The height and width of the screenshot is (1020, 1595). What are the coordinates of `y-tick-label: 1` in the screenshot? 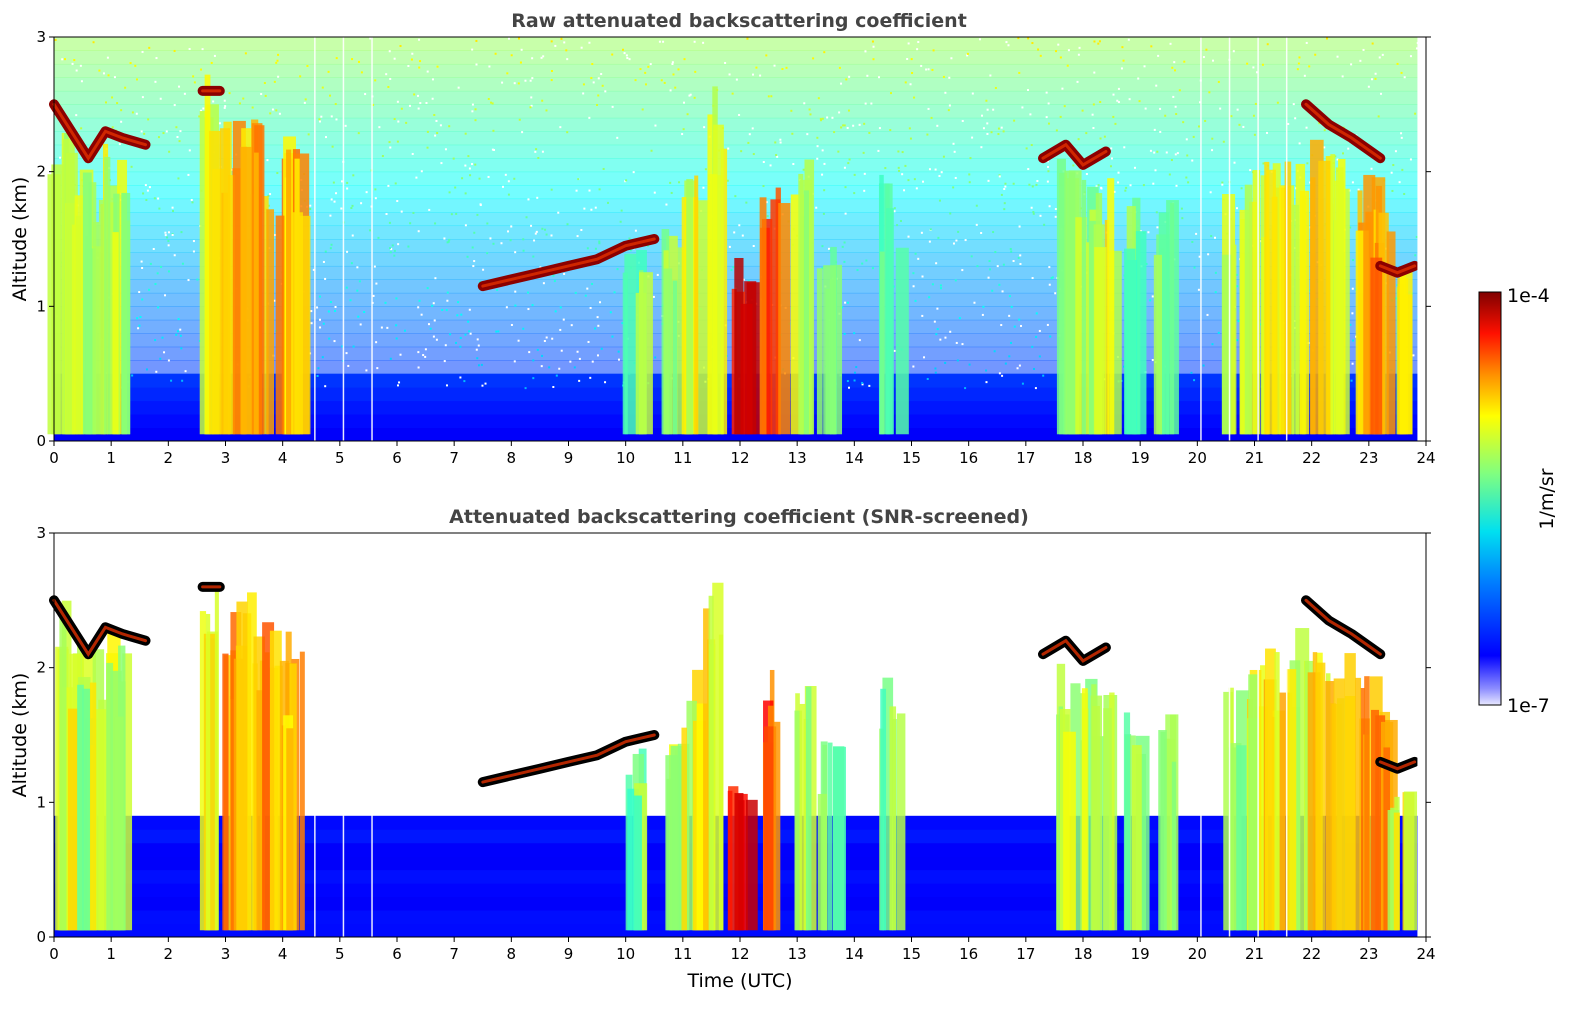 It's located at (41, 802).